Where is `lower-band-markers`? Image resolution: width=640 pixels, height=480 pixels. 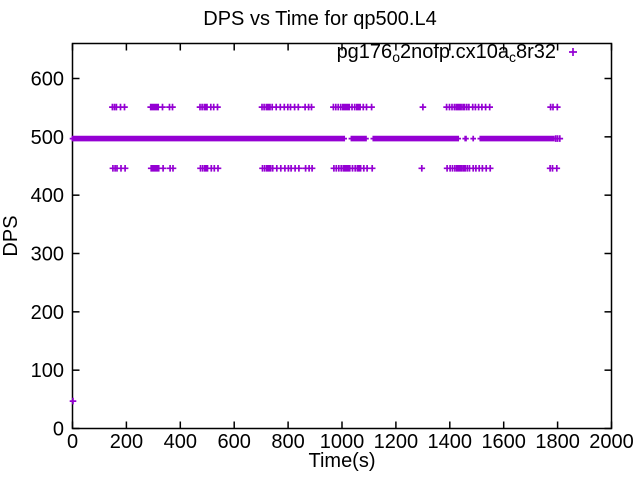
lower-band-markers is located at coordinates (335, 168).